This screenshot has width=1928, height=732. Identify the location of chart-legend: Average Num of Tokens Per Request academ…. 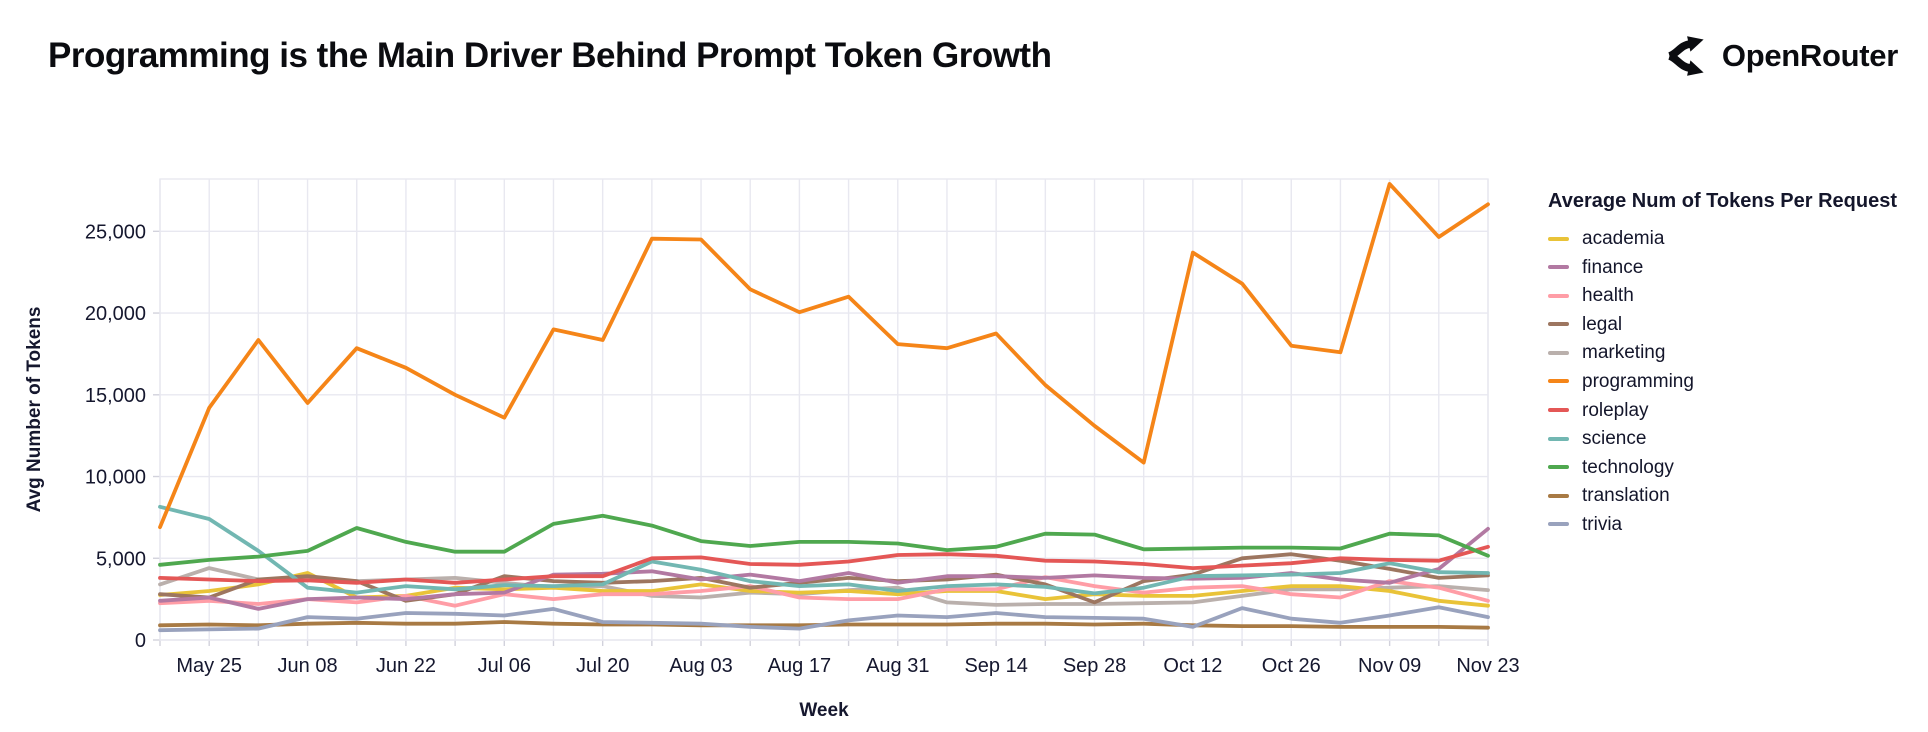
(1734, 367).